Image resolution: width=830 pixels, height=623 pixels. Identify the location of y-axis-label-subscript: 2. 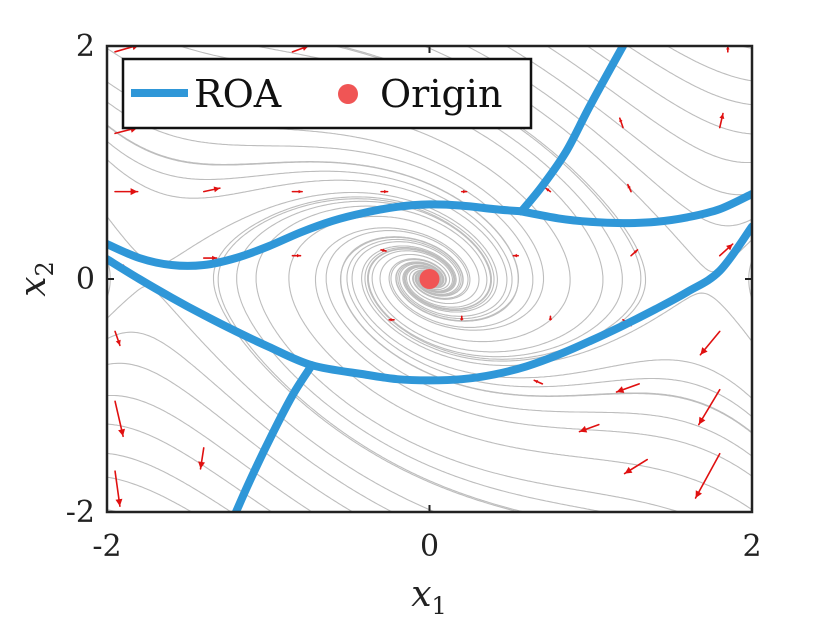
(45, 268).